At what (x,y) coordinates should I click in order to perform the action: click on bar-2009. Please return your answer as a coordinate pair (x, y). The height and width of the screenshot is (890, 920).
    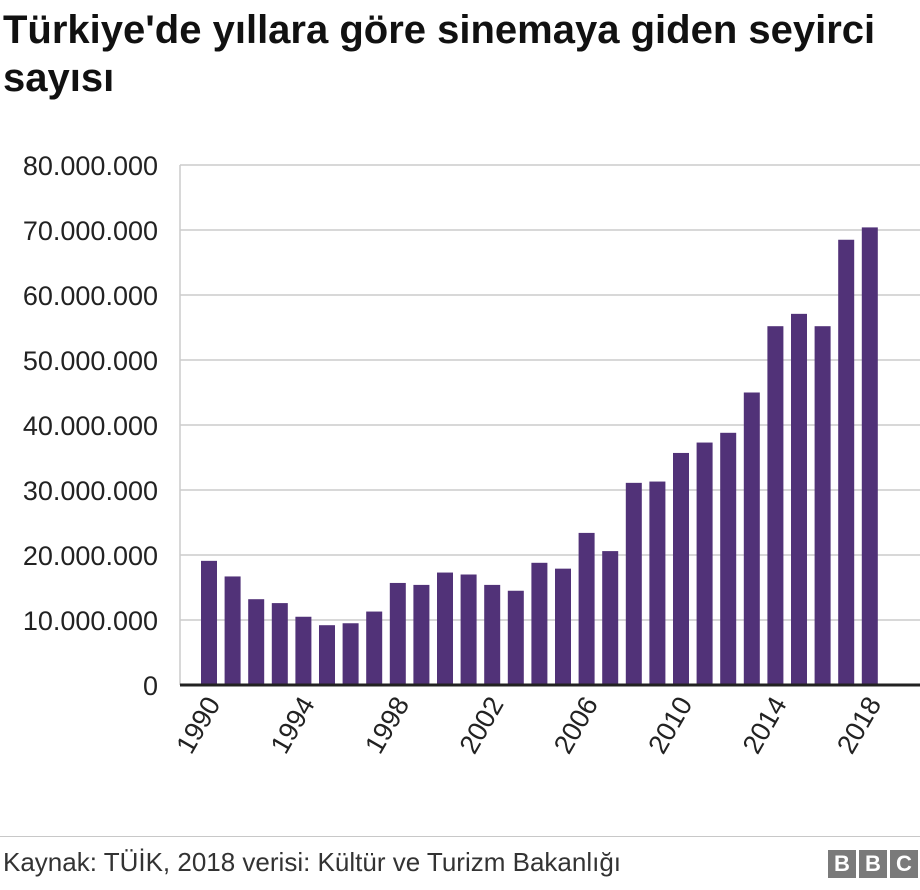
    Looking at the image, I should click on (657, 583).